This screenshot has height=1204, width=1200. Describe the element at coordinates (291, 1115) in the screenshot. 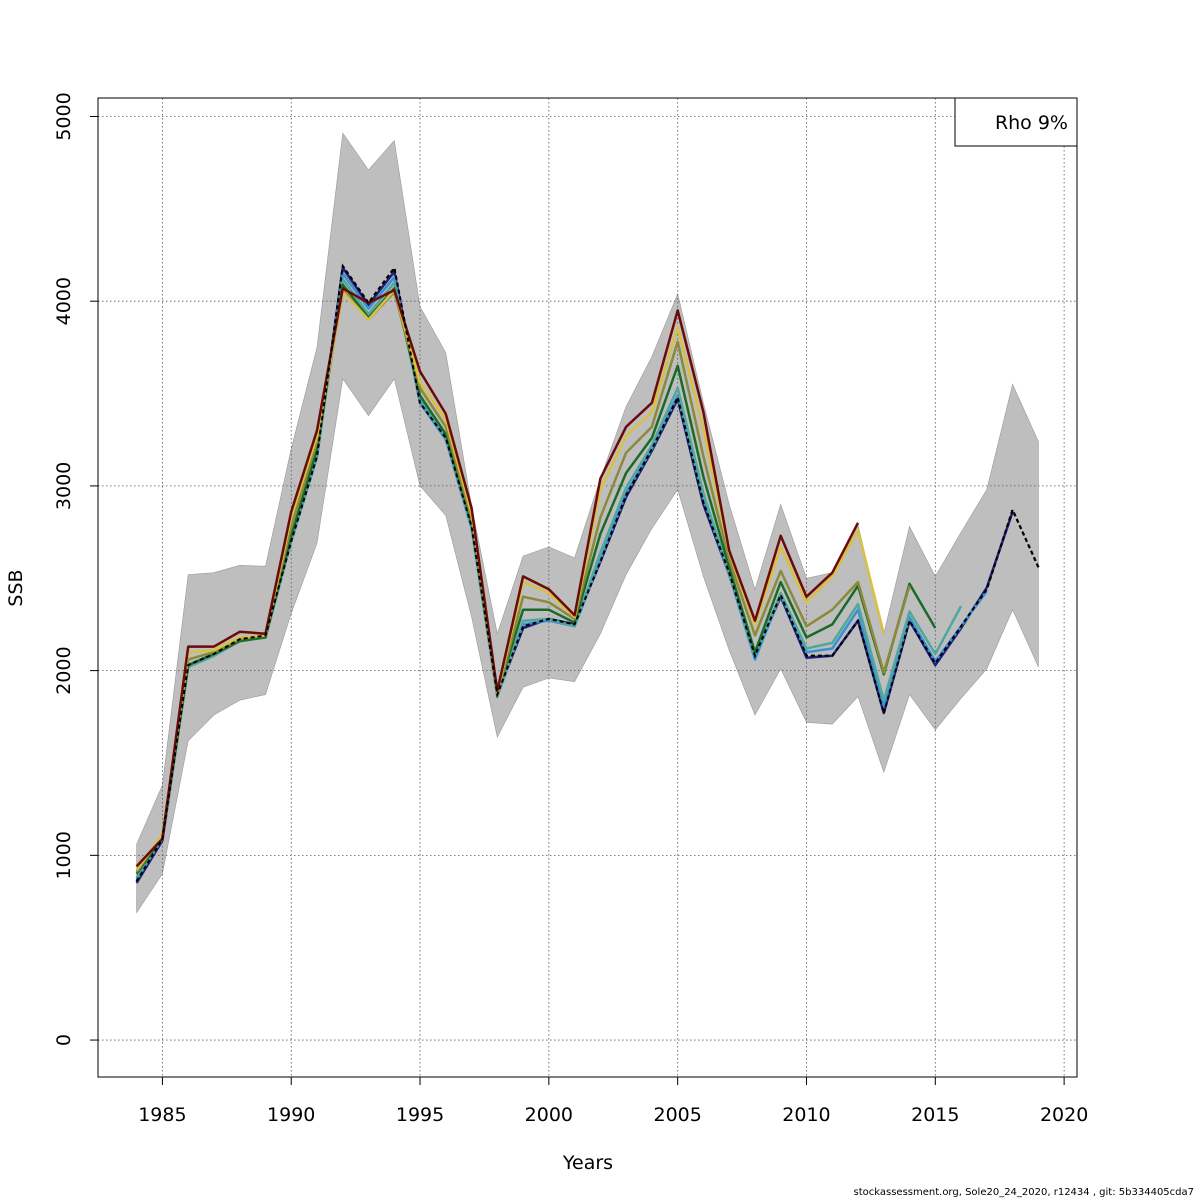

I see `x-tick-label-1990: 1990` at that location.